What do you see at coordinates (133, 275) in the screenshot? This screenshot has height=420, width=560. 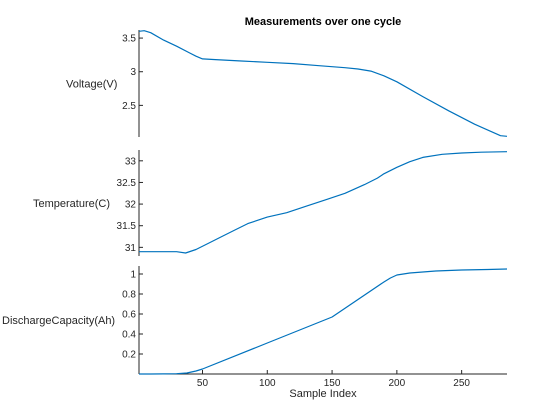 I see `discharge-capacity-y-tick-label: 1` at bounding box center [133, 275].